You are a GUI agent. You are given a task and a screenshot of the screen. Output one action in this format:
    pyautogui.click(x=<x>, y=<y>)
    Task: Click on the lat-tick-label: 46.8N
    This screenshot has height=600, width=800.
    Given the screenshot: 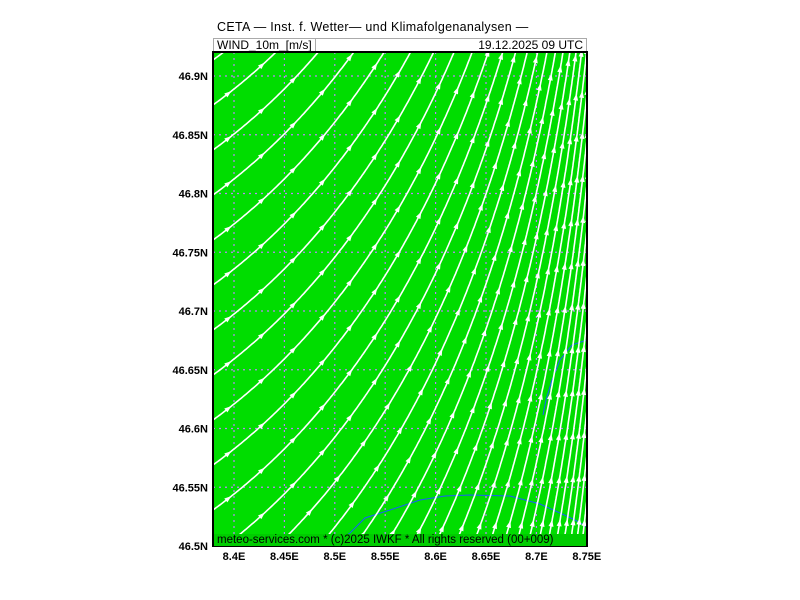 What is the action you would take?
    pyautogui.click(x=193, y=195)
    